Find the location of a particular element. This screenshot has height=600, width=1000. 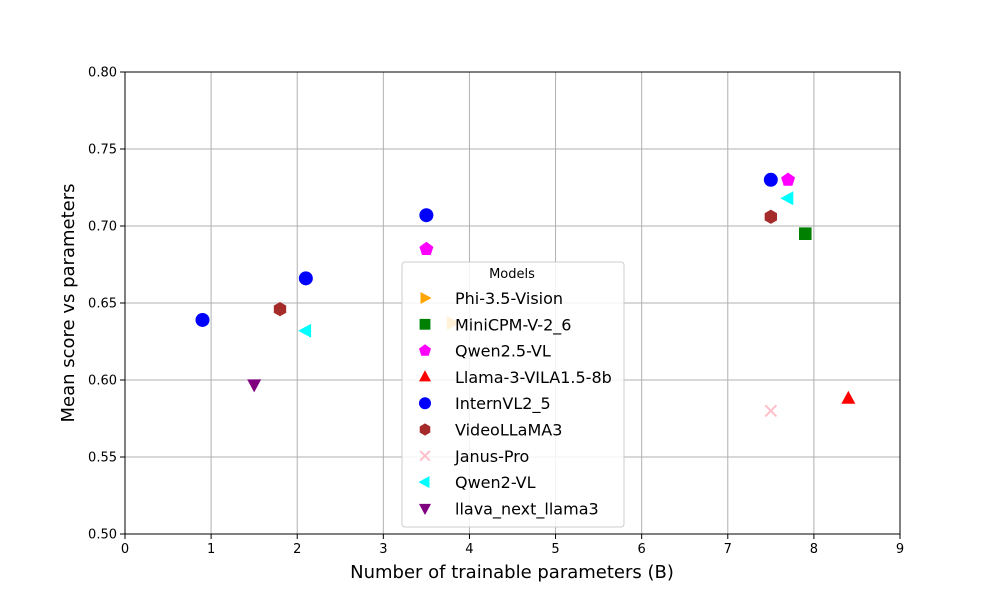

x-tick-label: 3 is located at coordinates (383, 549).